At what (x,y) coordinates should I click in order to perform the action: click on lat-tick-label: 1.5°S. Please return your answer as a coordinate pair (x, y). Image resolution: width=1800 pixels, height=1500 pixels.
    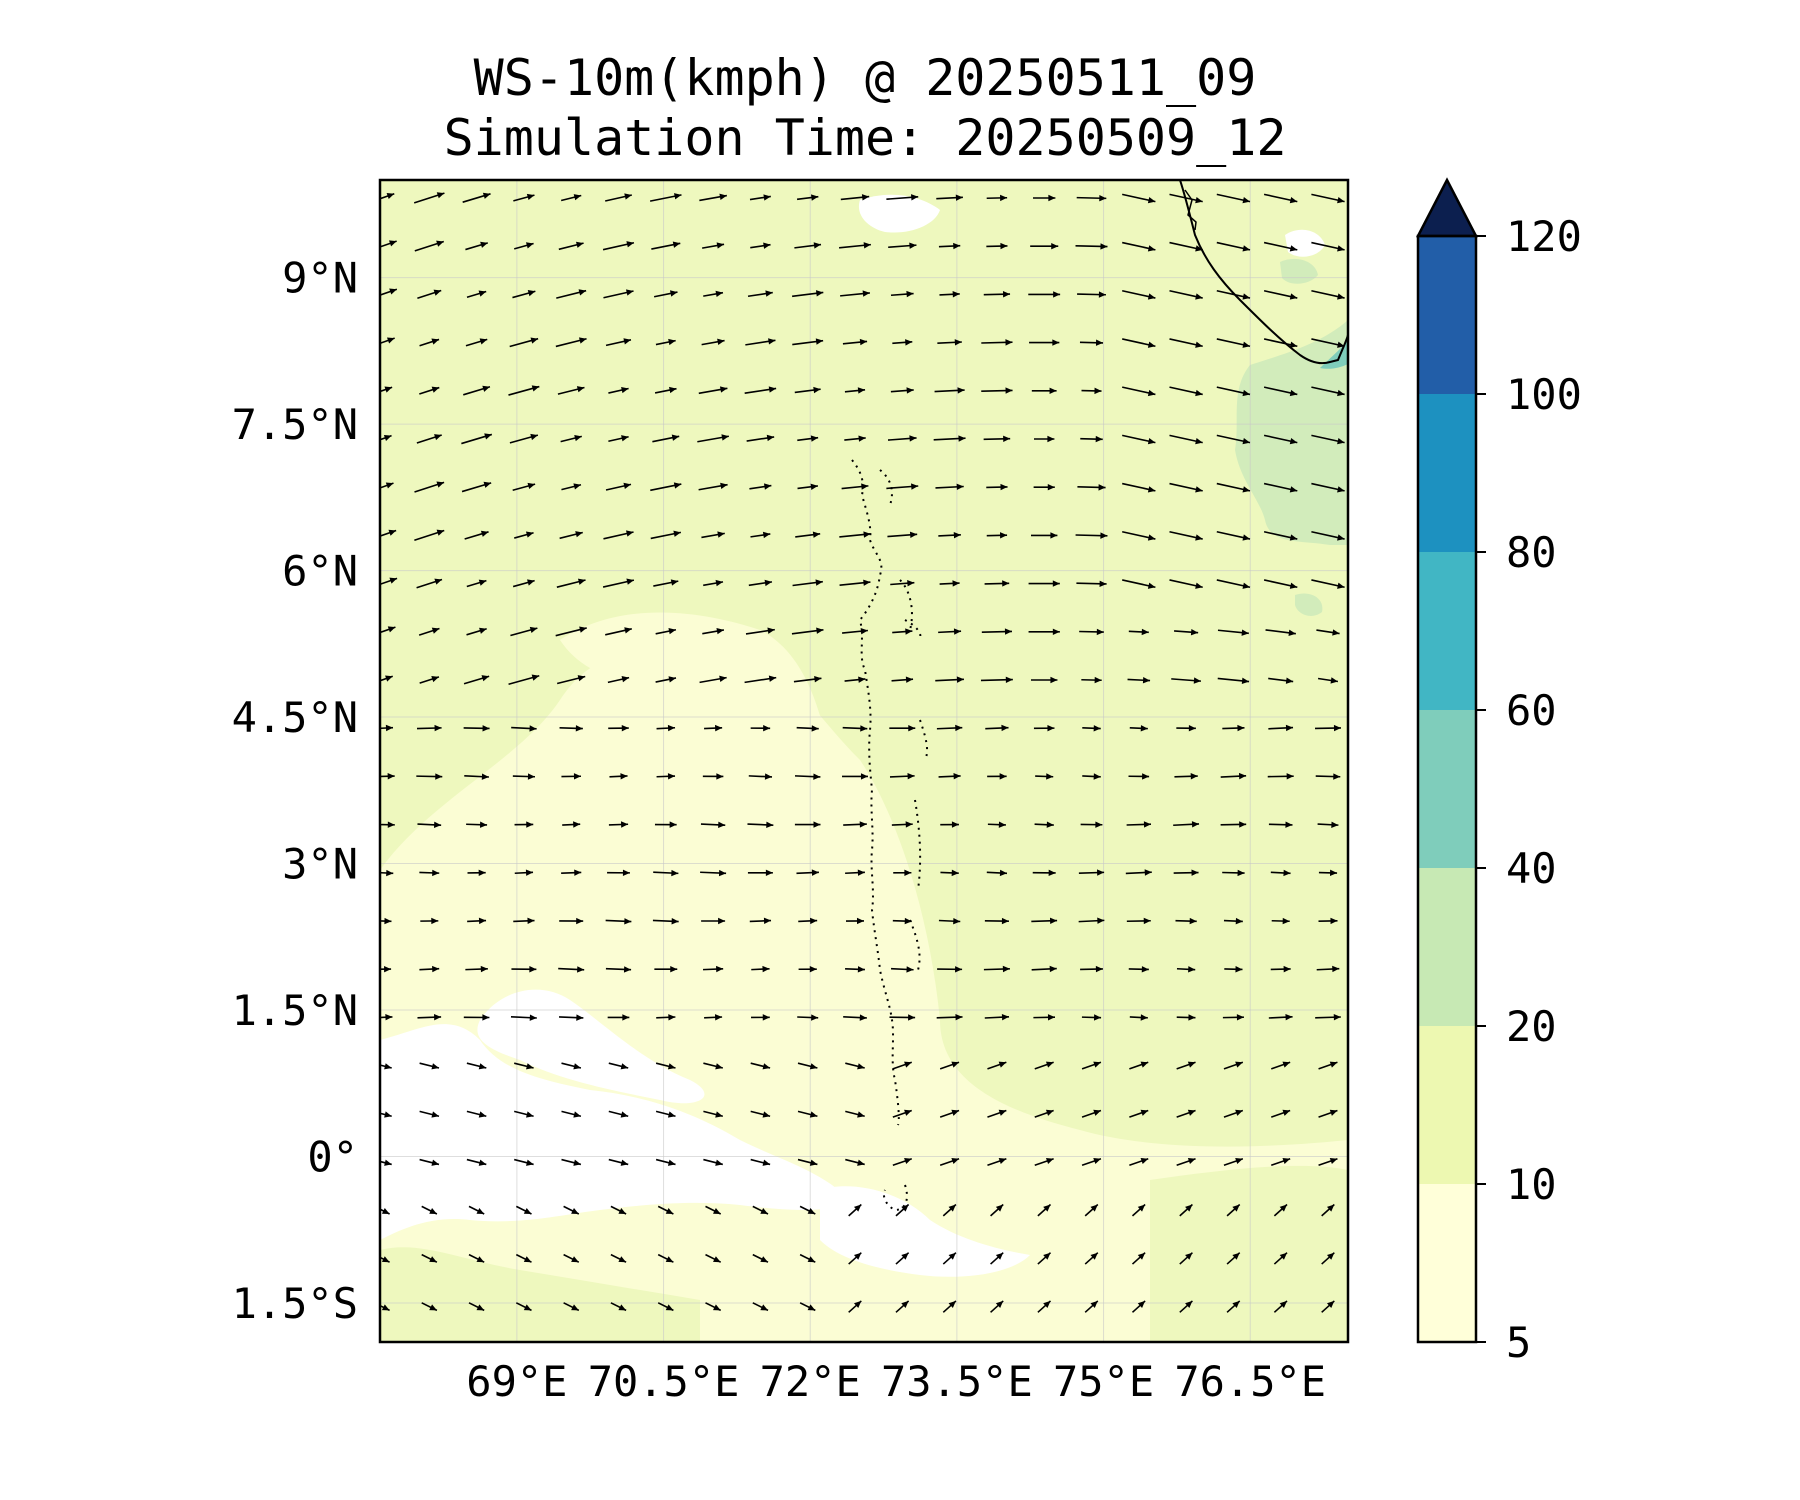
    Looking at the image, I should click on (295, 1303).